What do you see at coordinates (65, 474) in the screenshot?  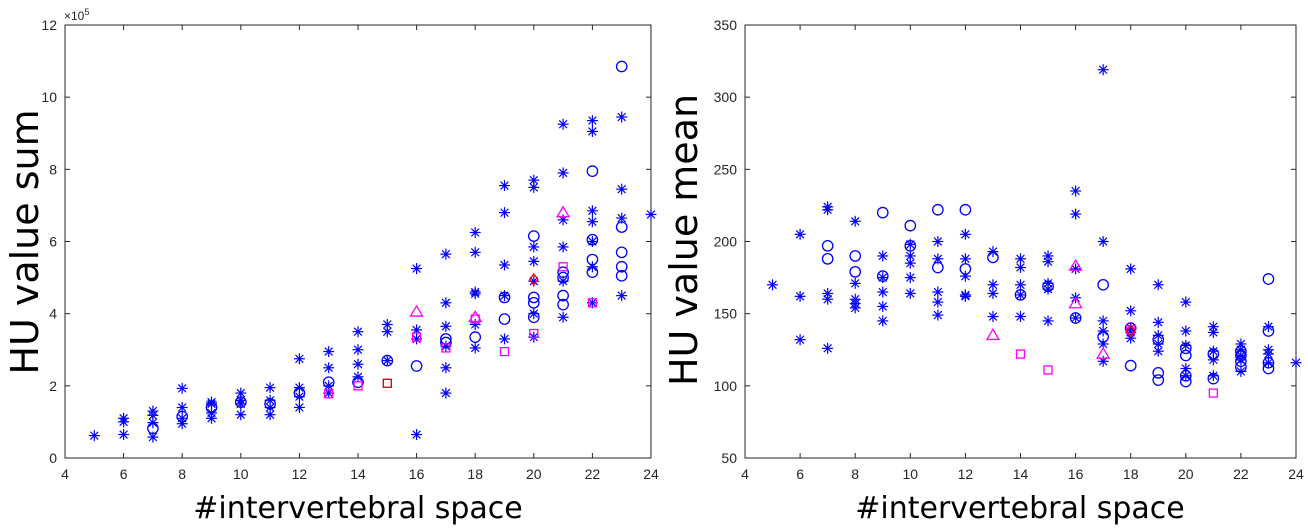 I see `left-x-tick-label: 4` at bounding box center [65, 474].